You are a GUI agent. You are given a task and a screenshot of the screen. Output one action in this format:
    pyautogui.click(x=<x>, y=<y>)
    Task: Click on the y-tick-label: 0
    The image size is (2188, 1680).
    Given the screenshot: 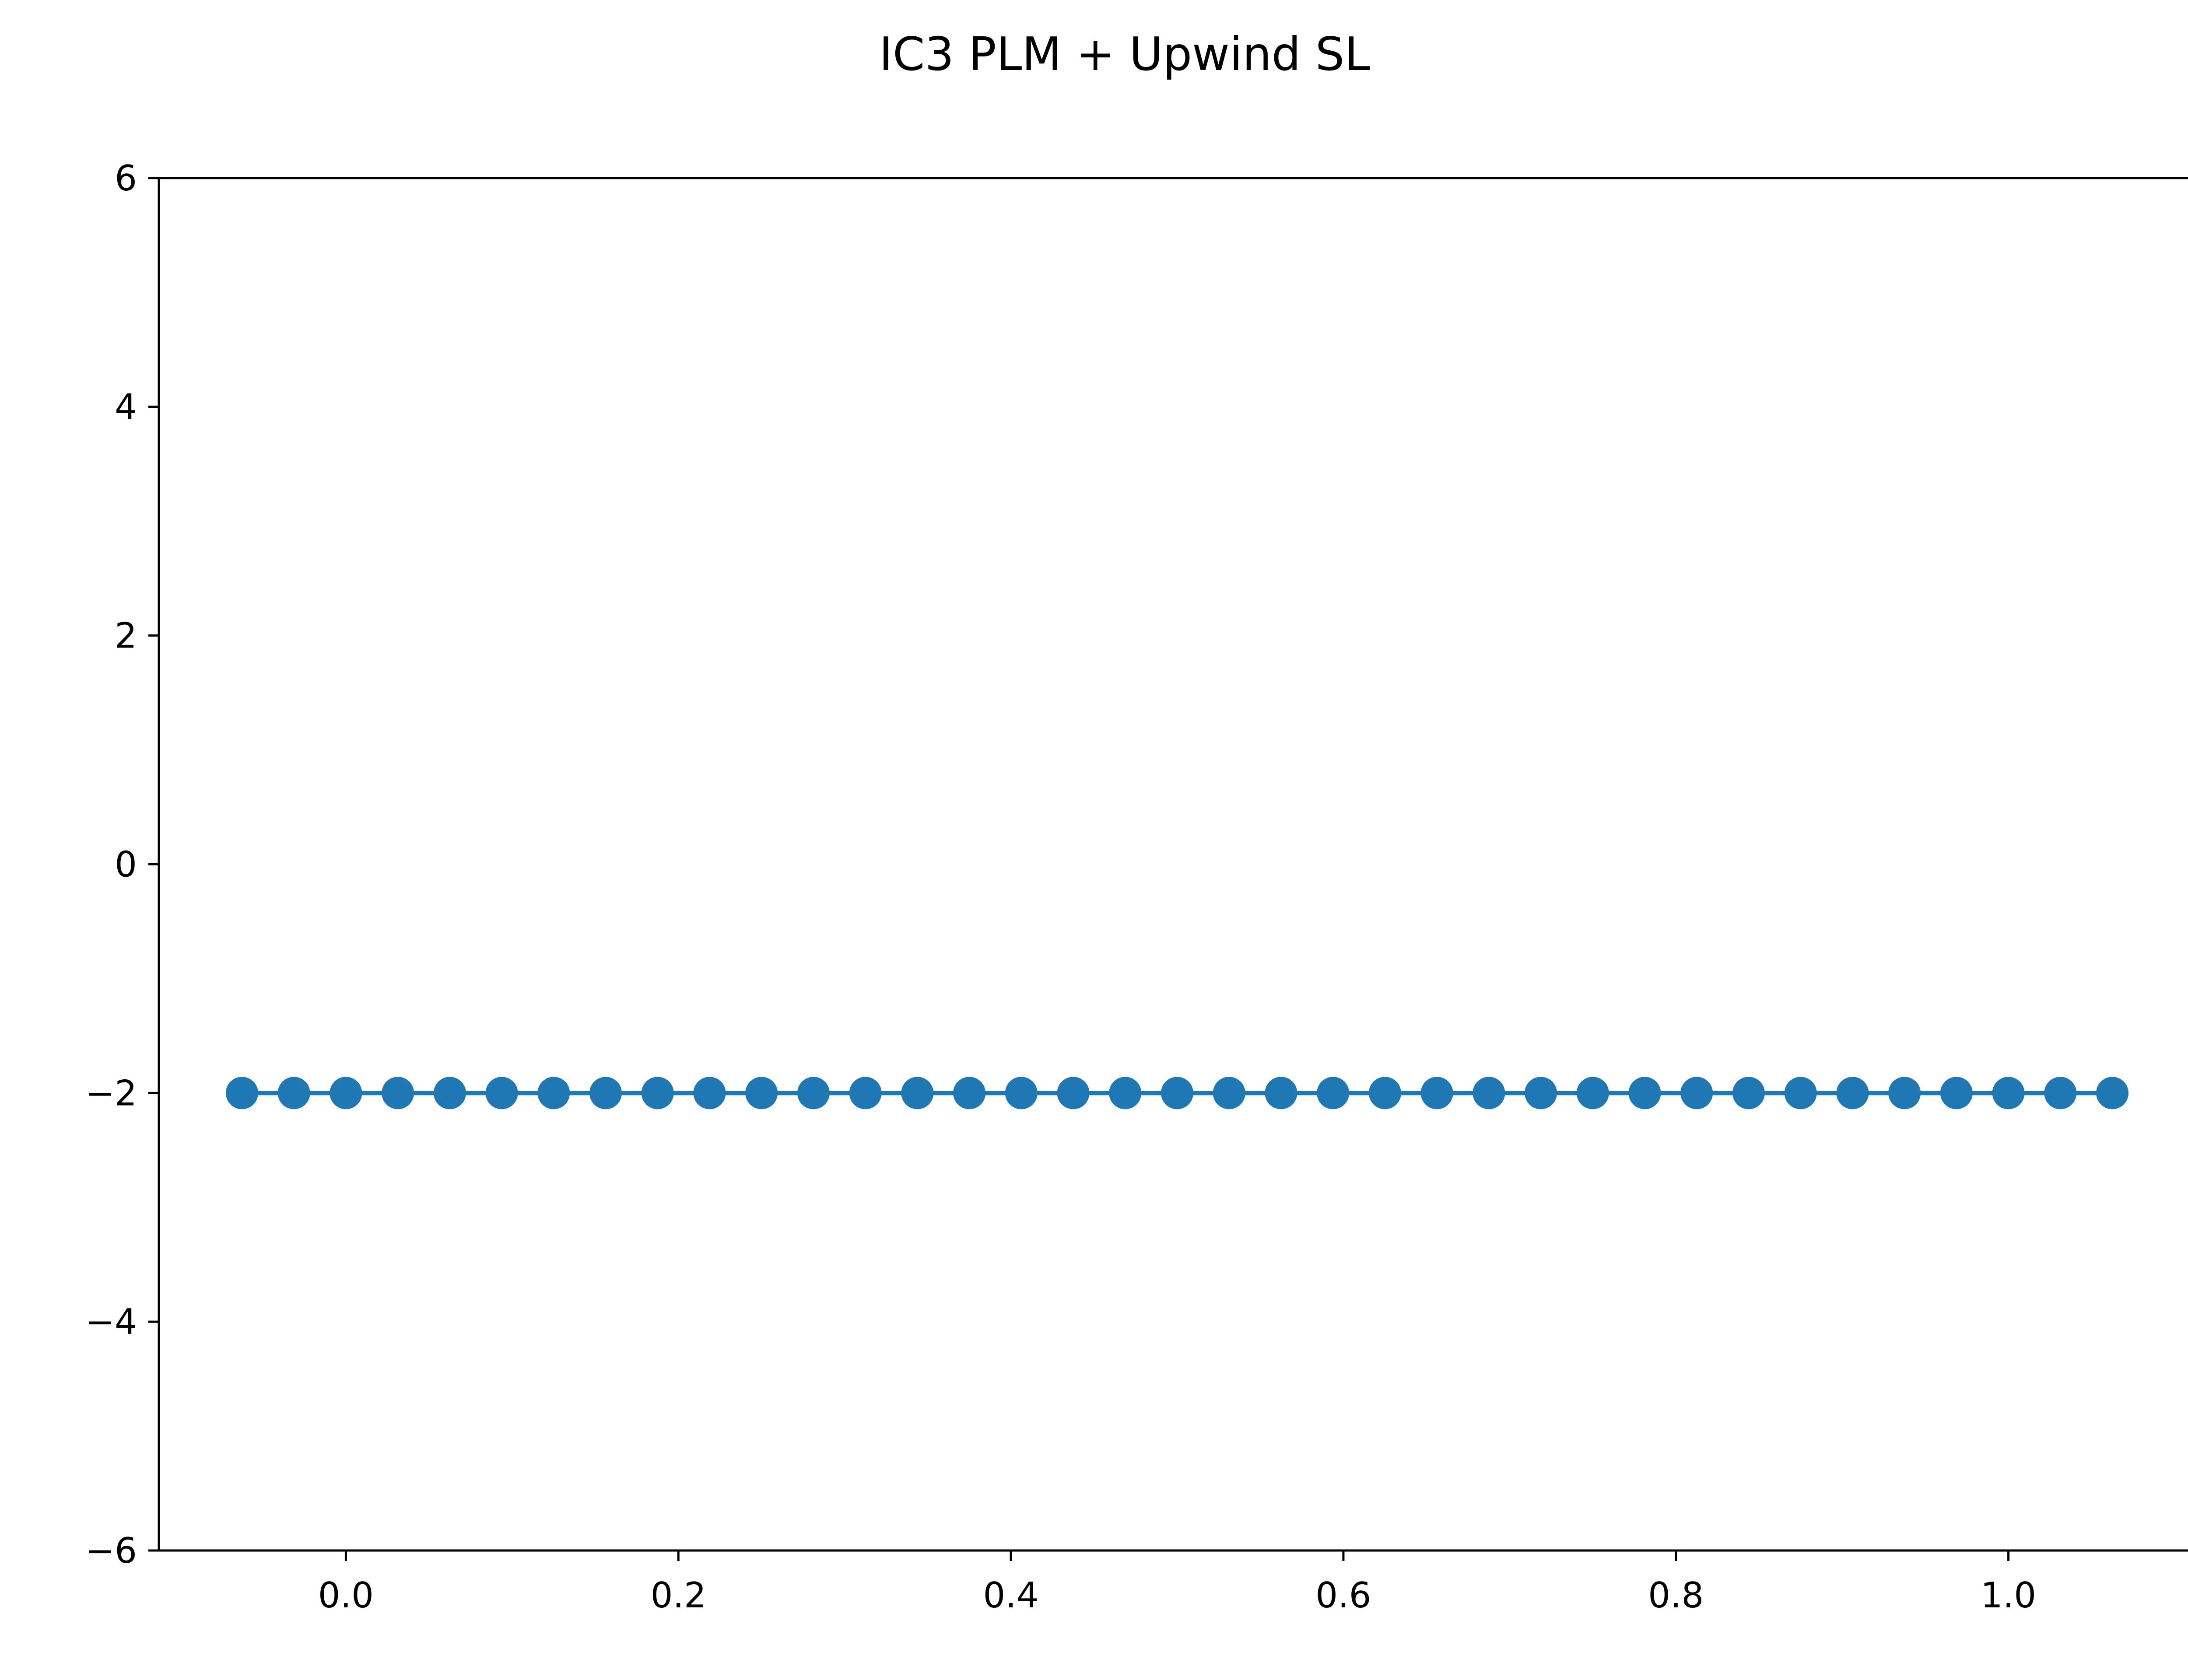 What is the action you would take?
    pyautogui.click(x=126, y=864)
    